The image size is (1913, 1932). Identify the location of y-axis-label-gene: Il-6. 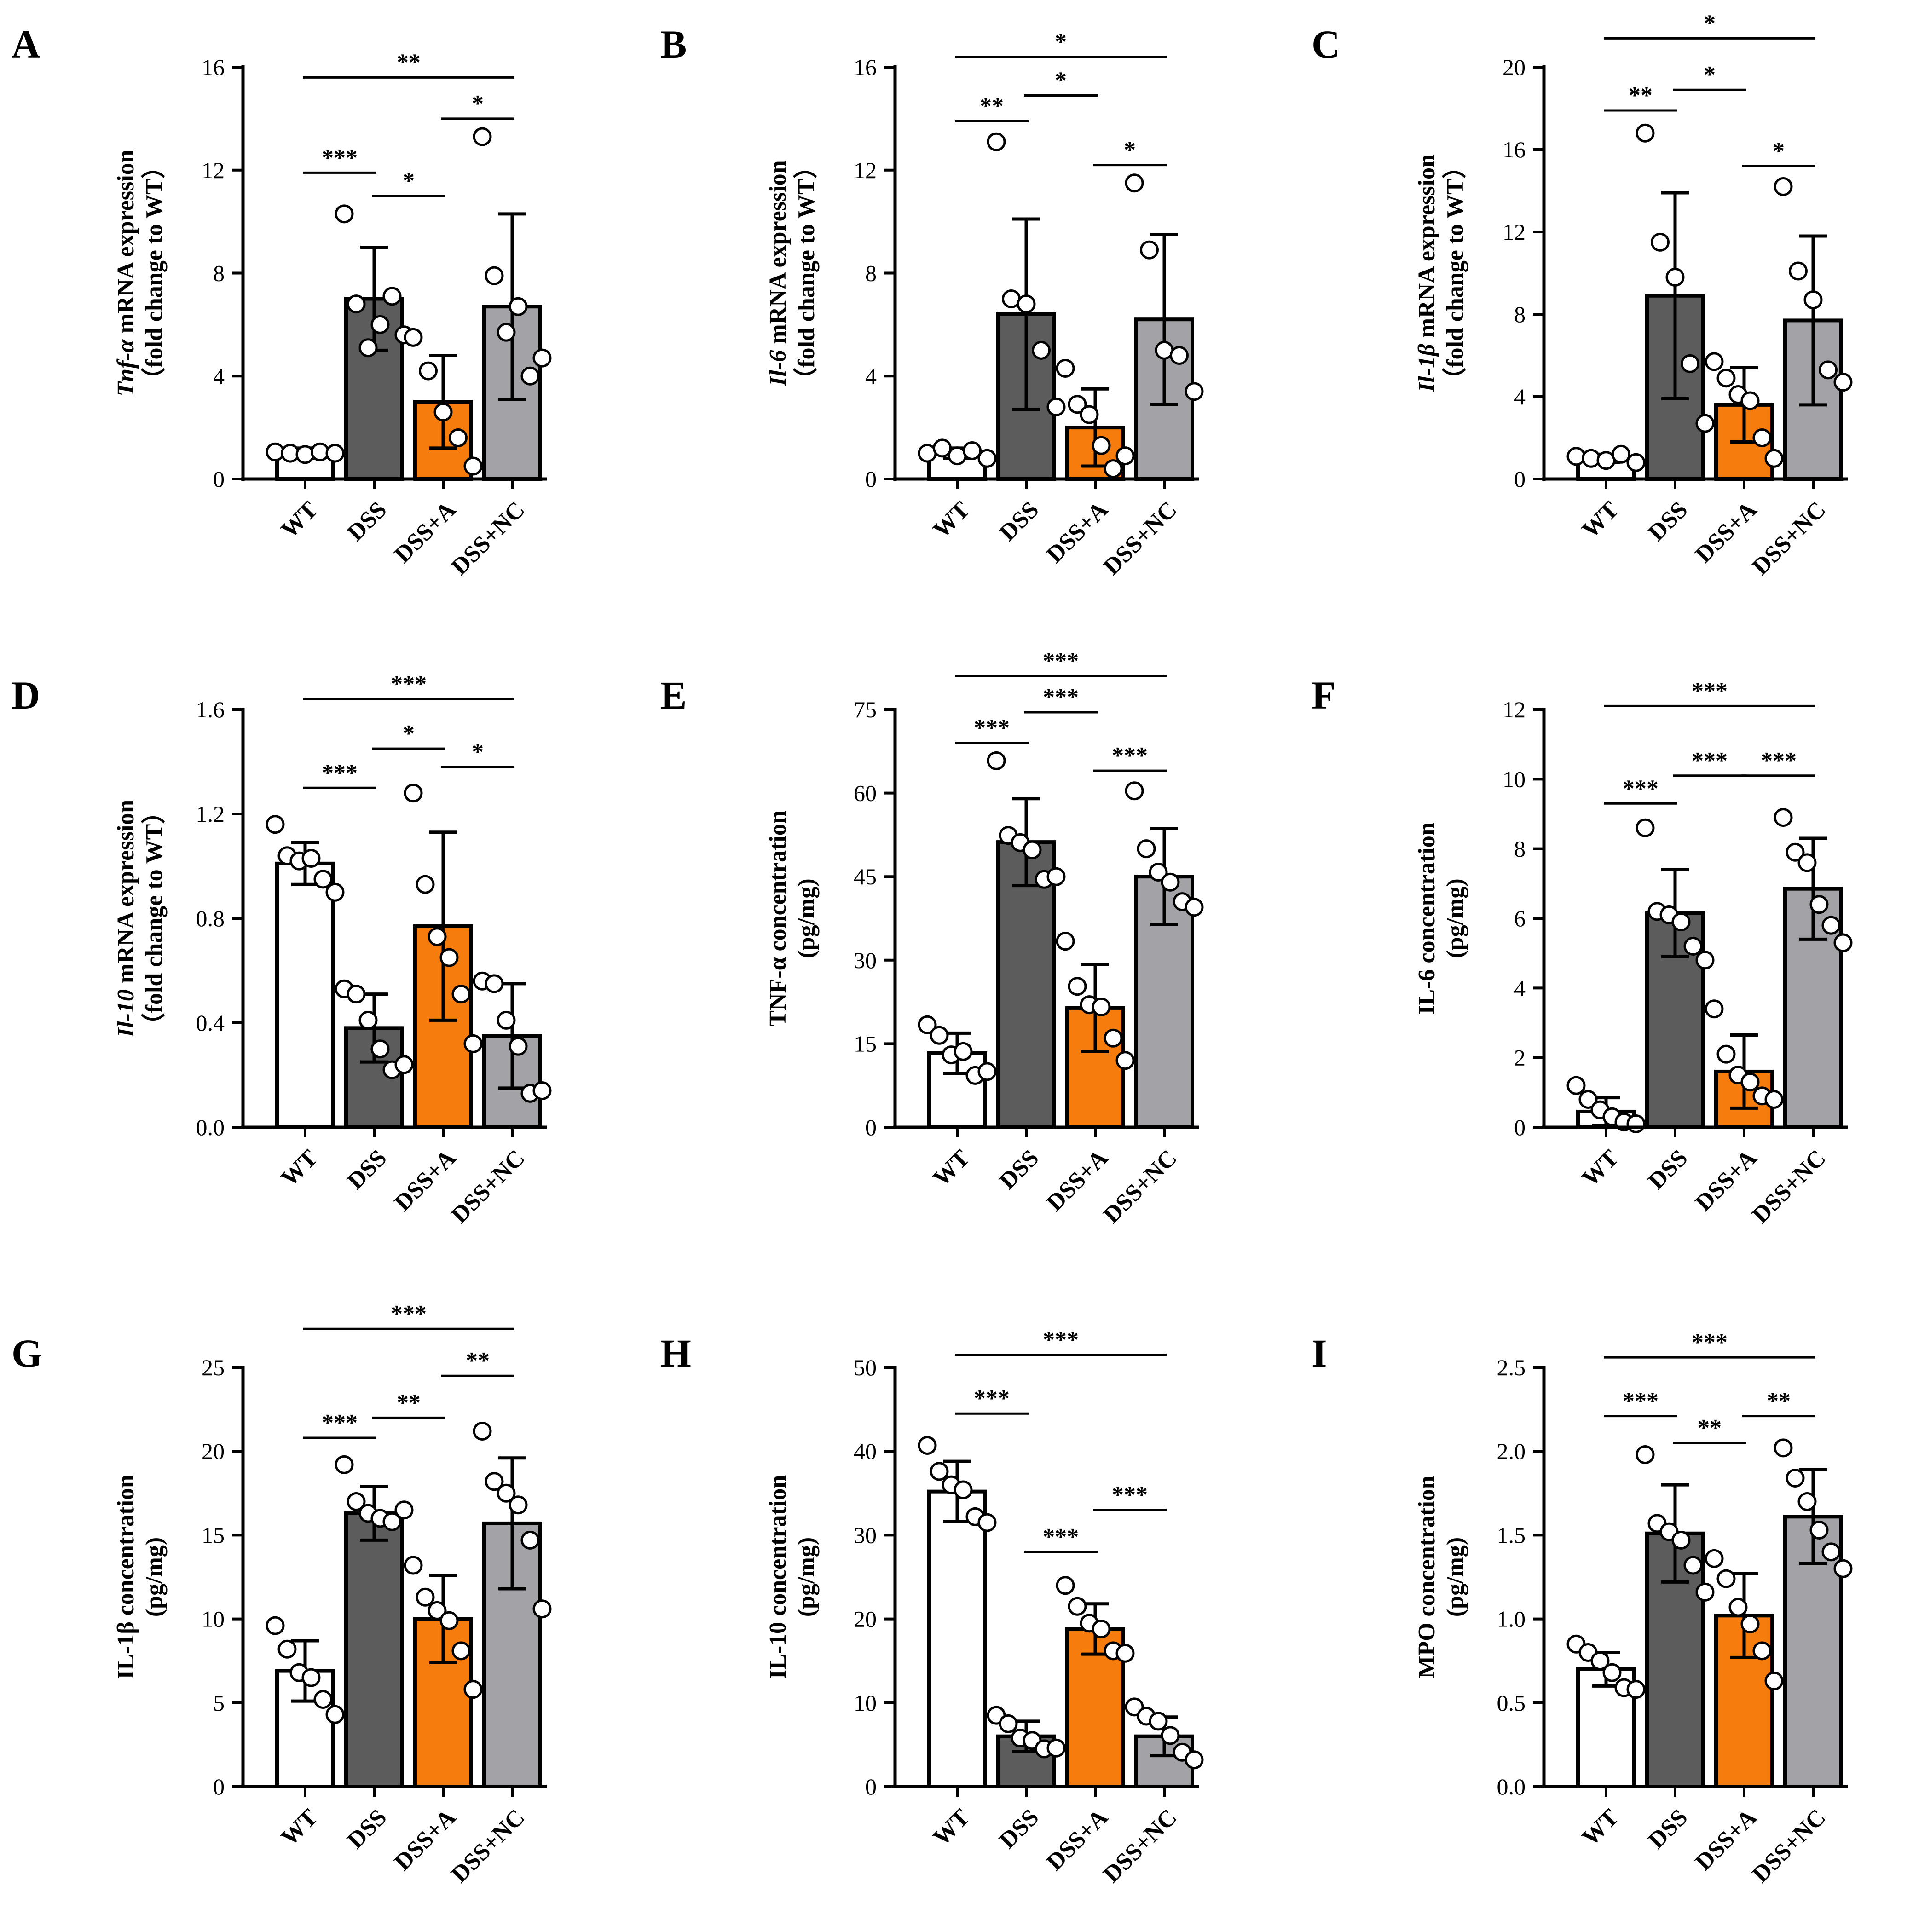
(778, 368).